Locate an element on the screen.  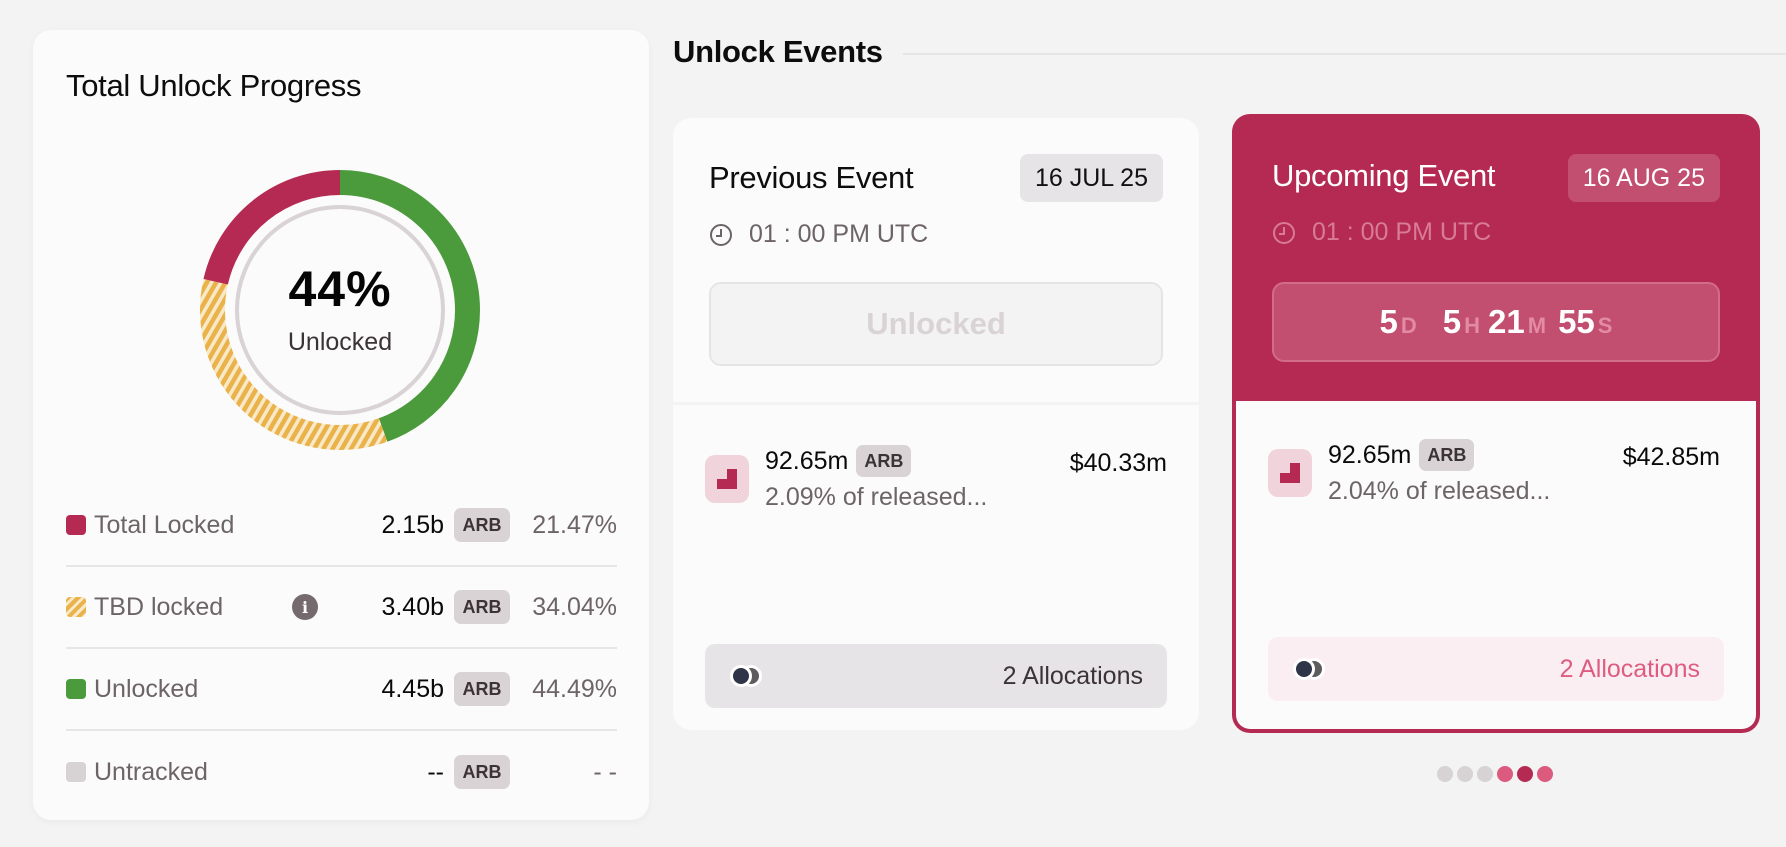
donut-segment-tbd-locked is located at coordinates (340, 310).